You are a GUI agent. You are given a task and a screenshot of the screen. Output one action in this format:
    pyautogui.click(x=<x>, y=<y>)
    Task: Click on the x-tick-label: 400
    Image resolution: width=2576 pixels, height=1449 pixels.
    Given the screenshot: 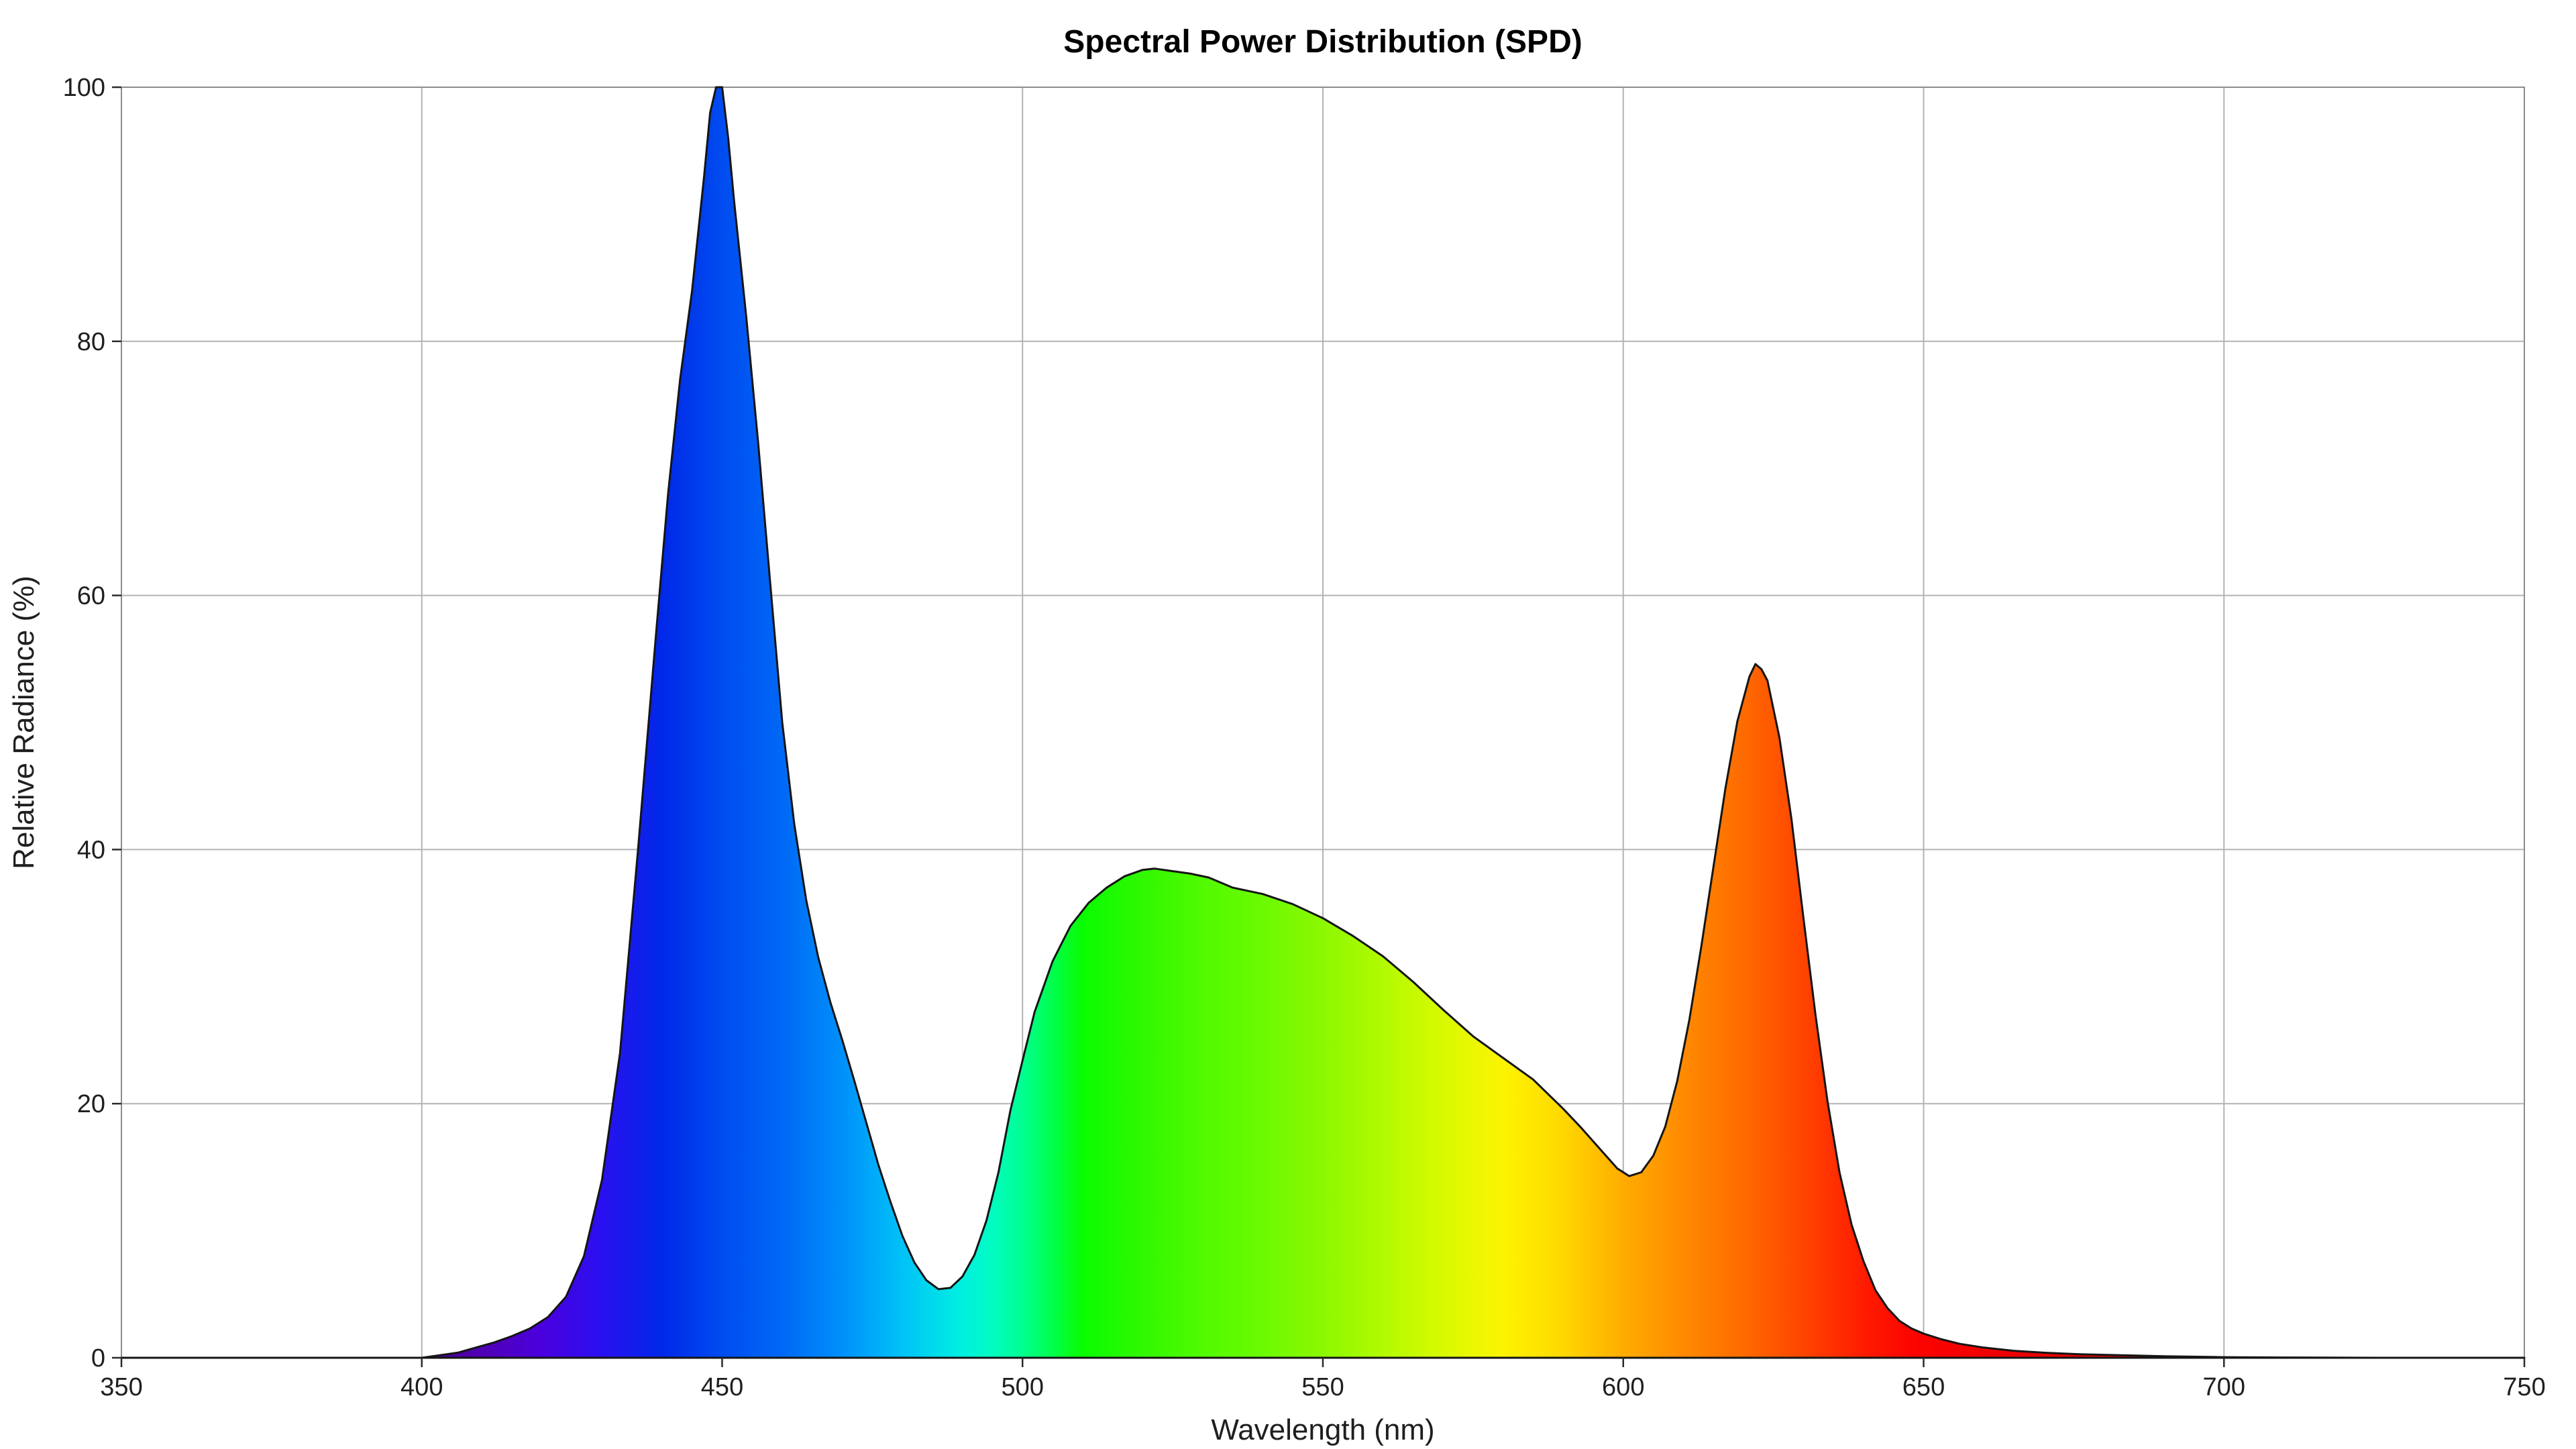 What is the action you would take?
    pyautogui.click(x=421, y=1387)
    